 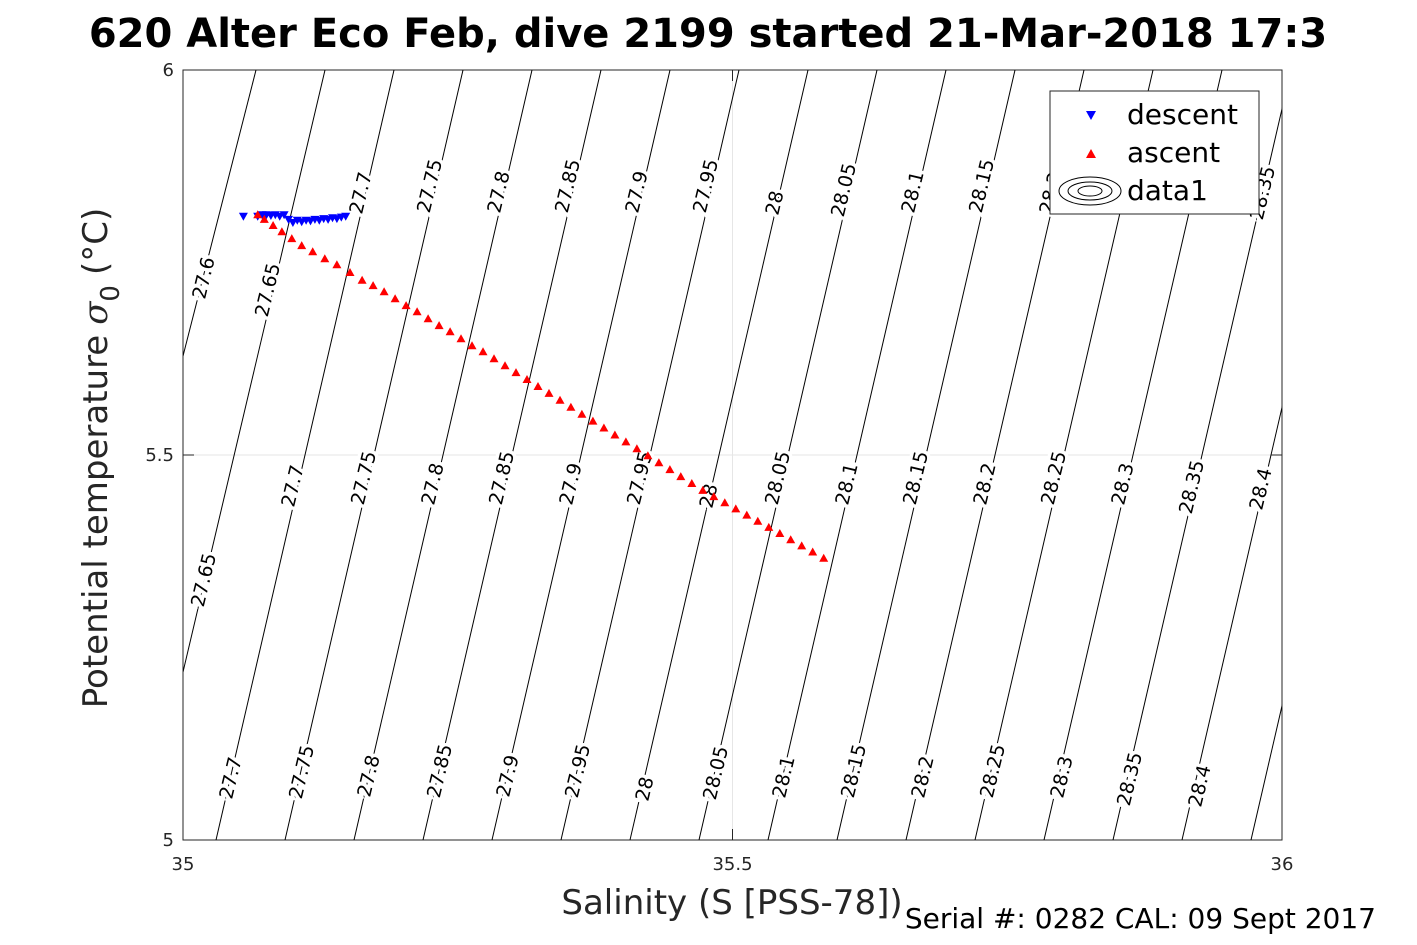 What do you see at coordinates (1090, 191) in the screenshot?
I see `legend-contour-icon` at bounding box center [1090, 191].